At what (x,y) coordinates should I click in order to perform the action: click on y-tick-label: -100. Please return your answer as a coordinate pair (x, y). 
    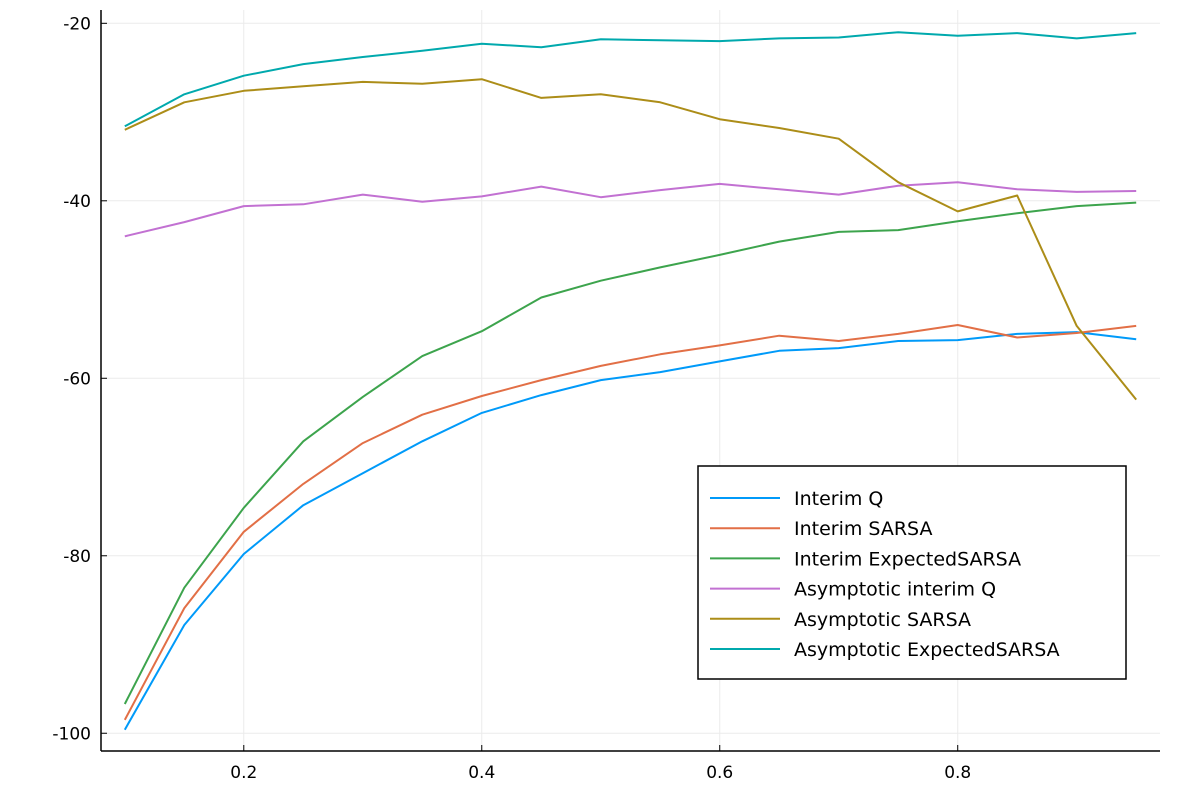
    Looking at the image, I should click on (71, 734).